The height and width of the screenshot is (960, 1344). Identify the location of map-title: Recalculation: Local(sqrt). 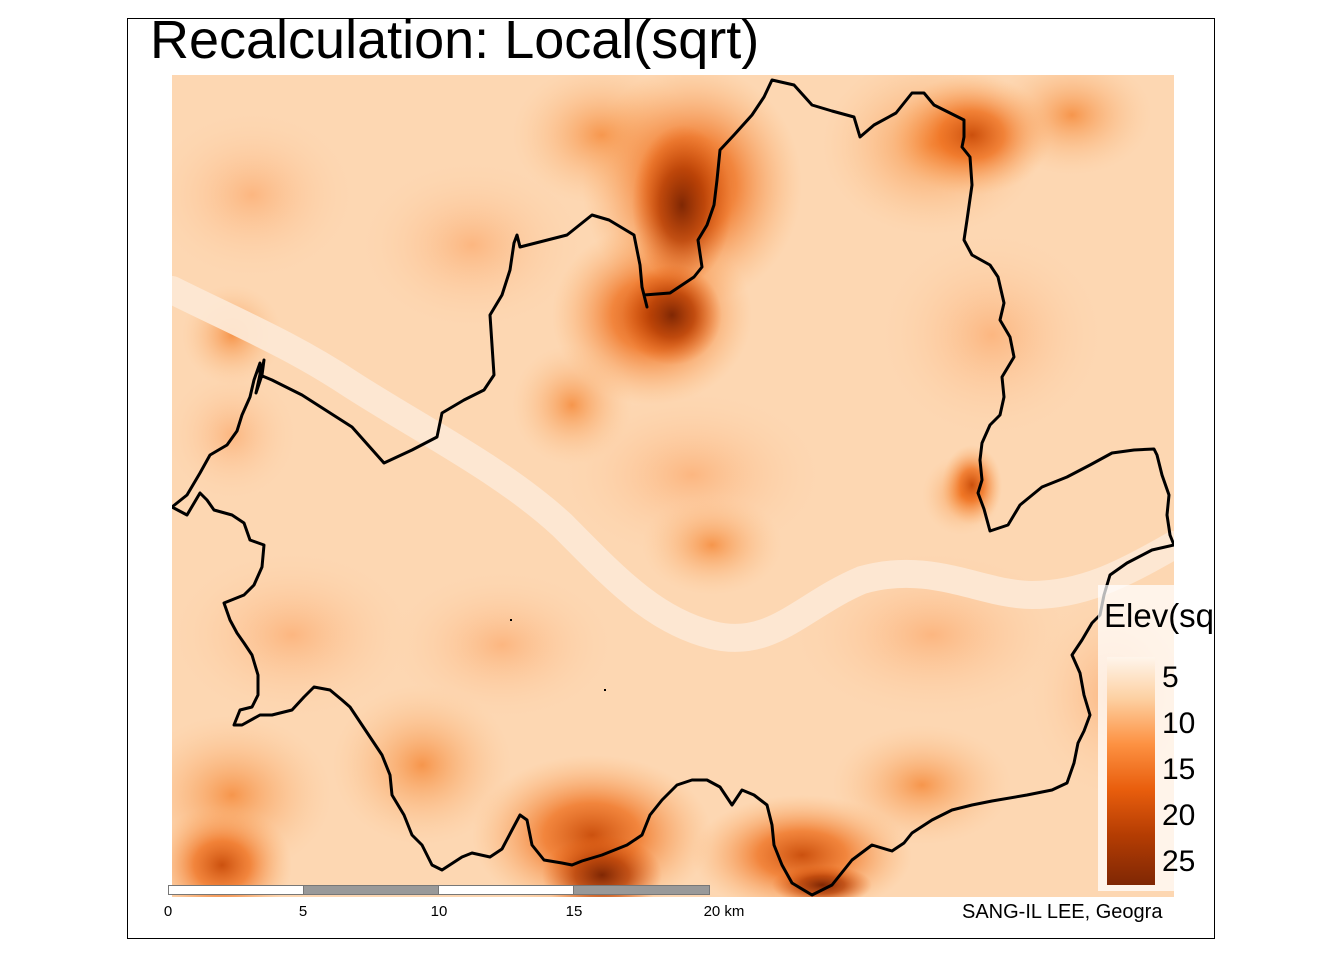
(455, 44).